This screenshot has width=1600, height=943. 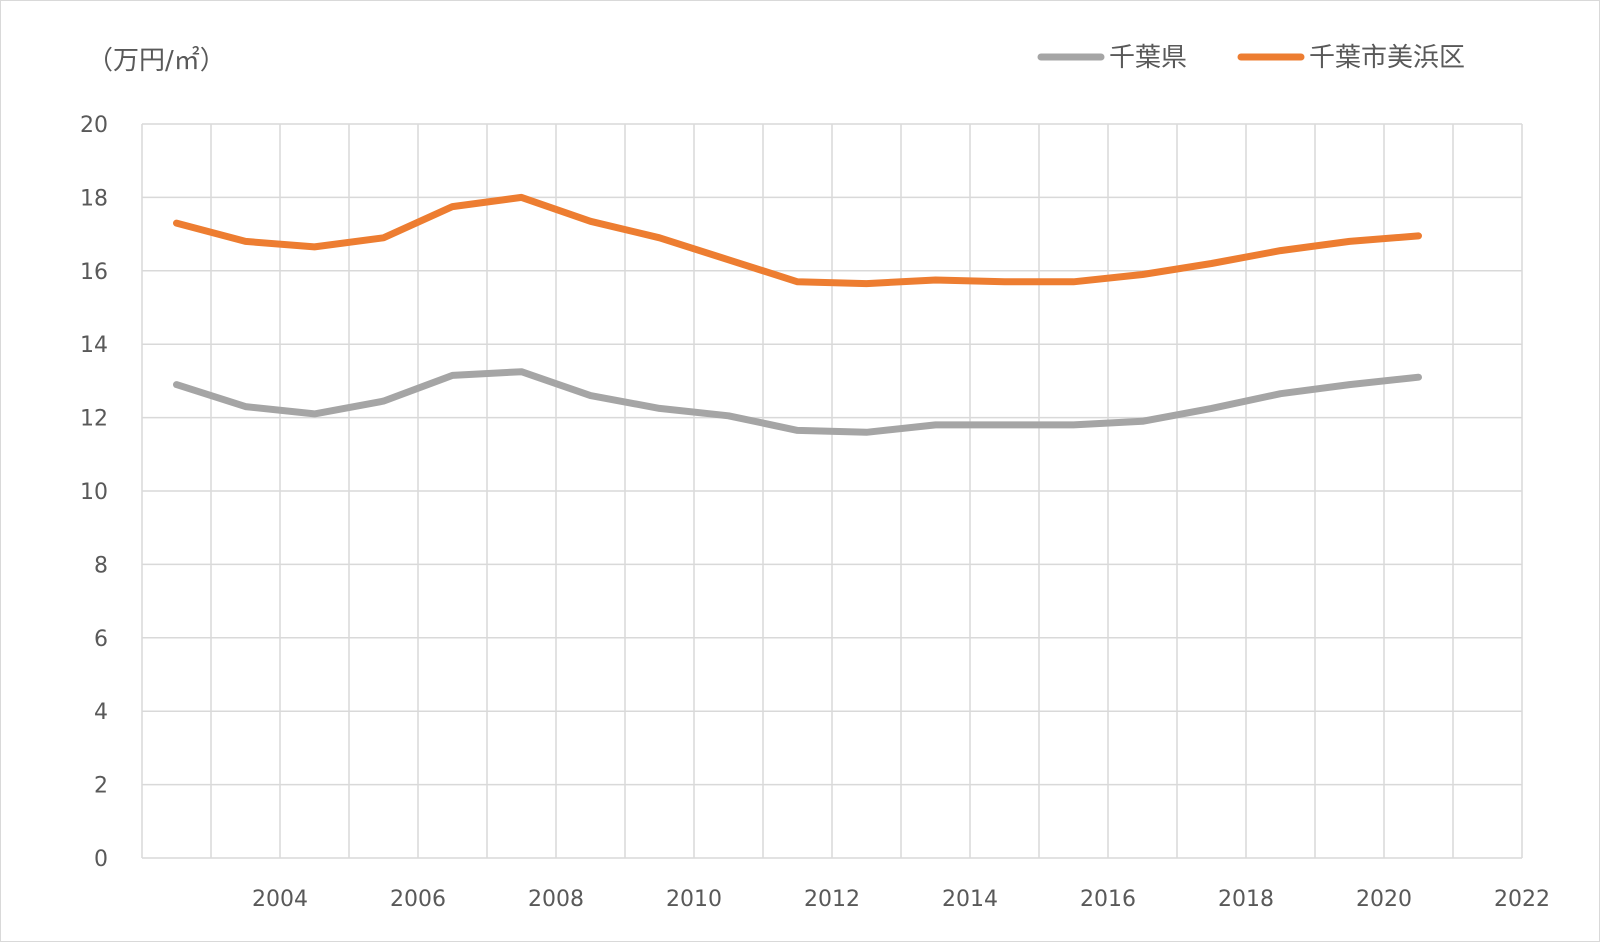 What do you see at coordinates (101, 712) in the screenshot?
I see `y-tick-label: 4` at bounding box center [101, 712].